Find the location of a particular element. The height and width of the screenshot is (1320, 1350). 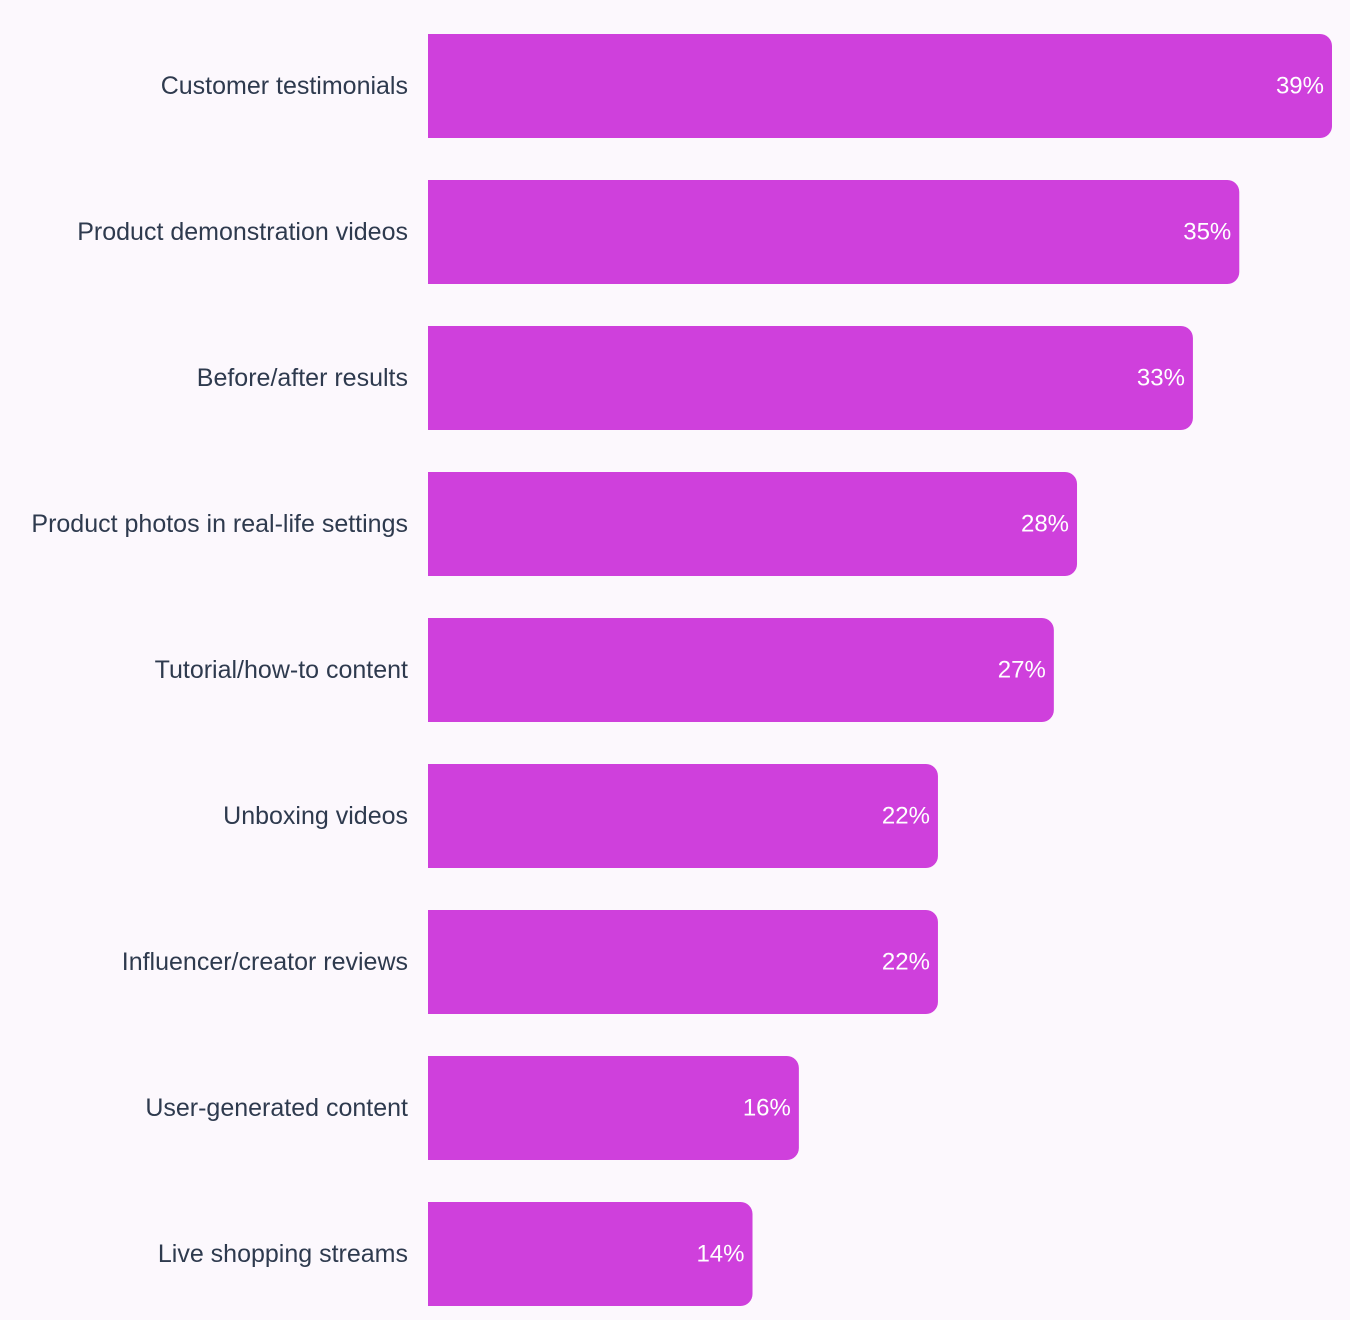

category-label: Customer testimonials is located at coordinates (284, 86).